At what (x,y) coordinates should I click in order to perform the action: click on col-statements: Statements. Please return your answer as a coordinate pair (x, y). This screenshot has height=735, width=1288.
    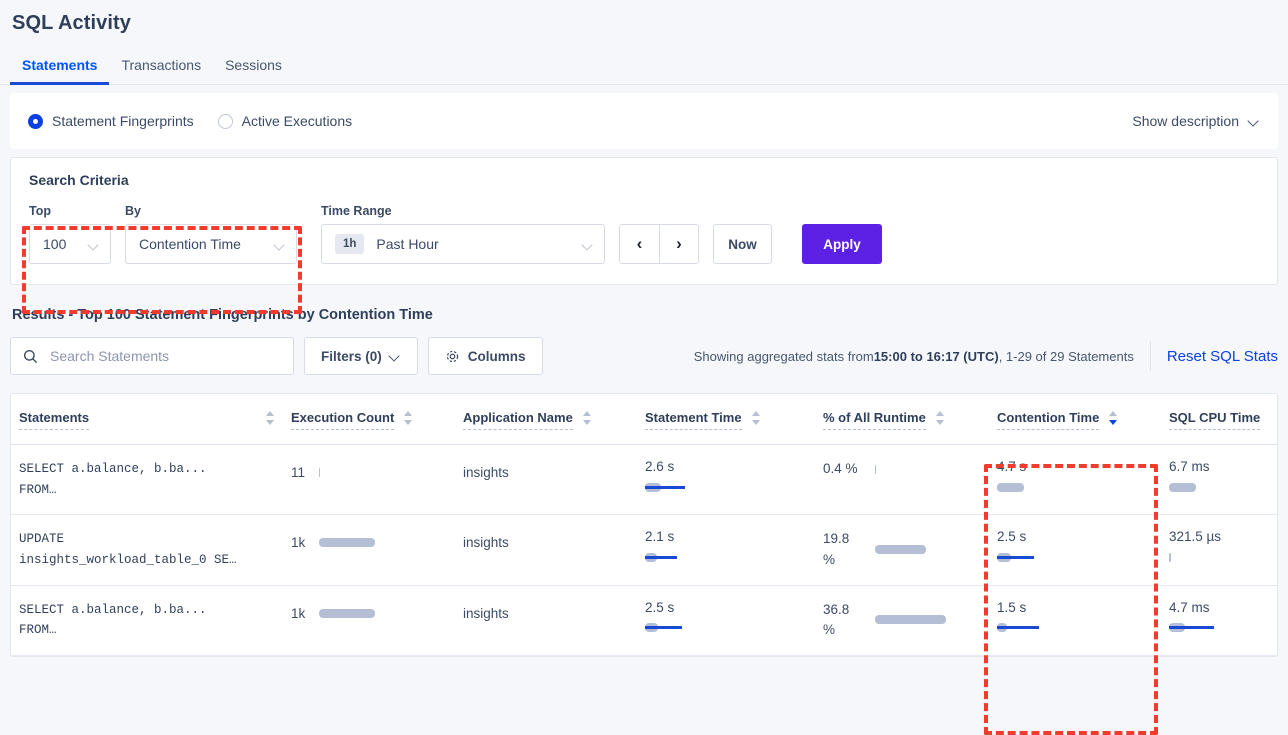
    Looking at the image, I should click on (147, 419).